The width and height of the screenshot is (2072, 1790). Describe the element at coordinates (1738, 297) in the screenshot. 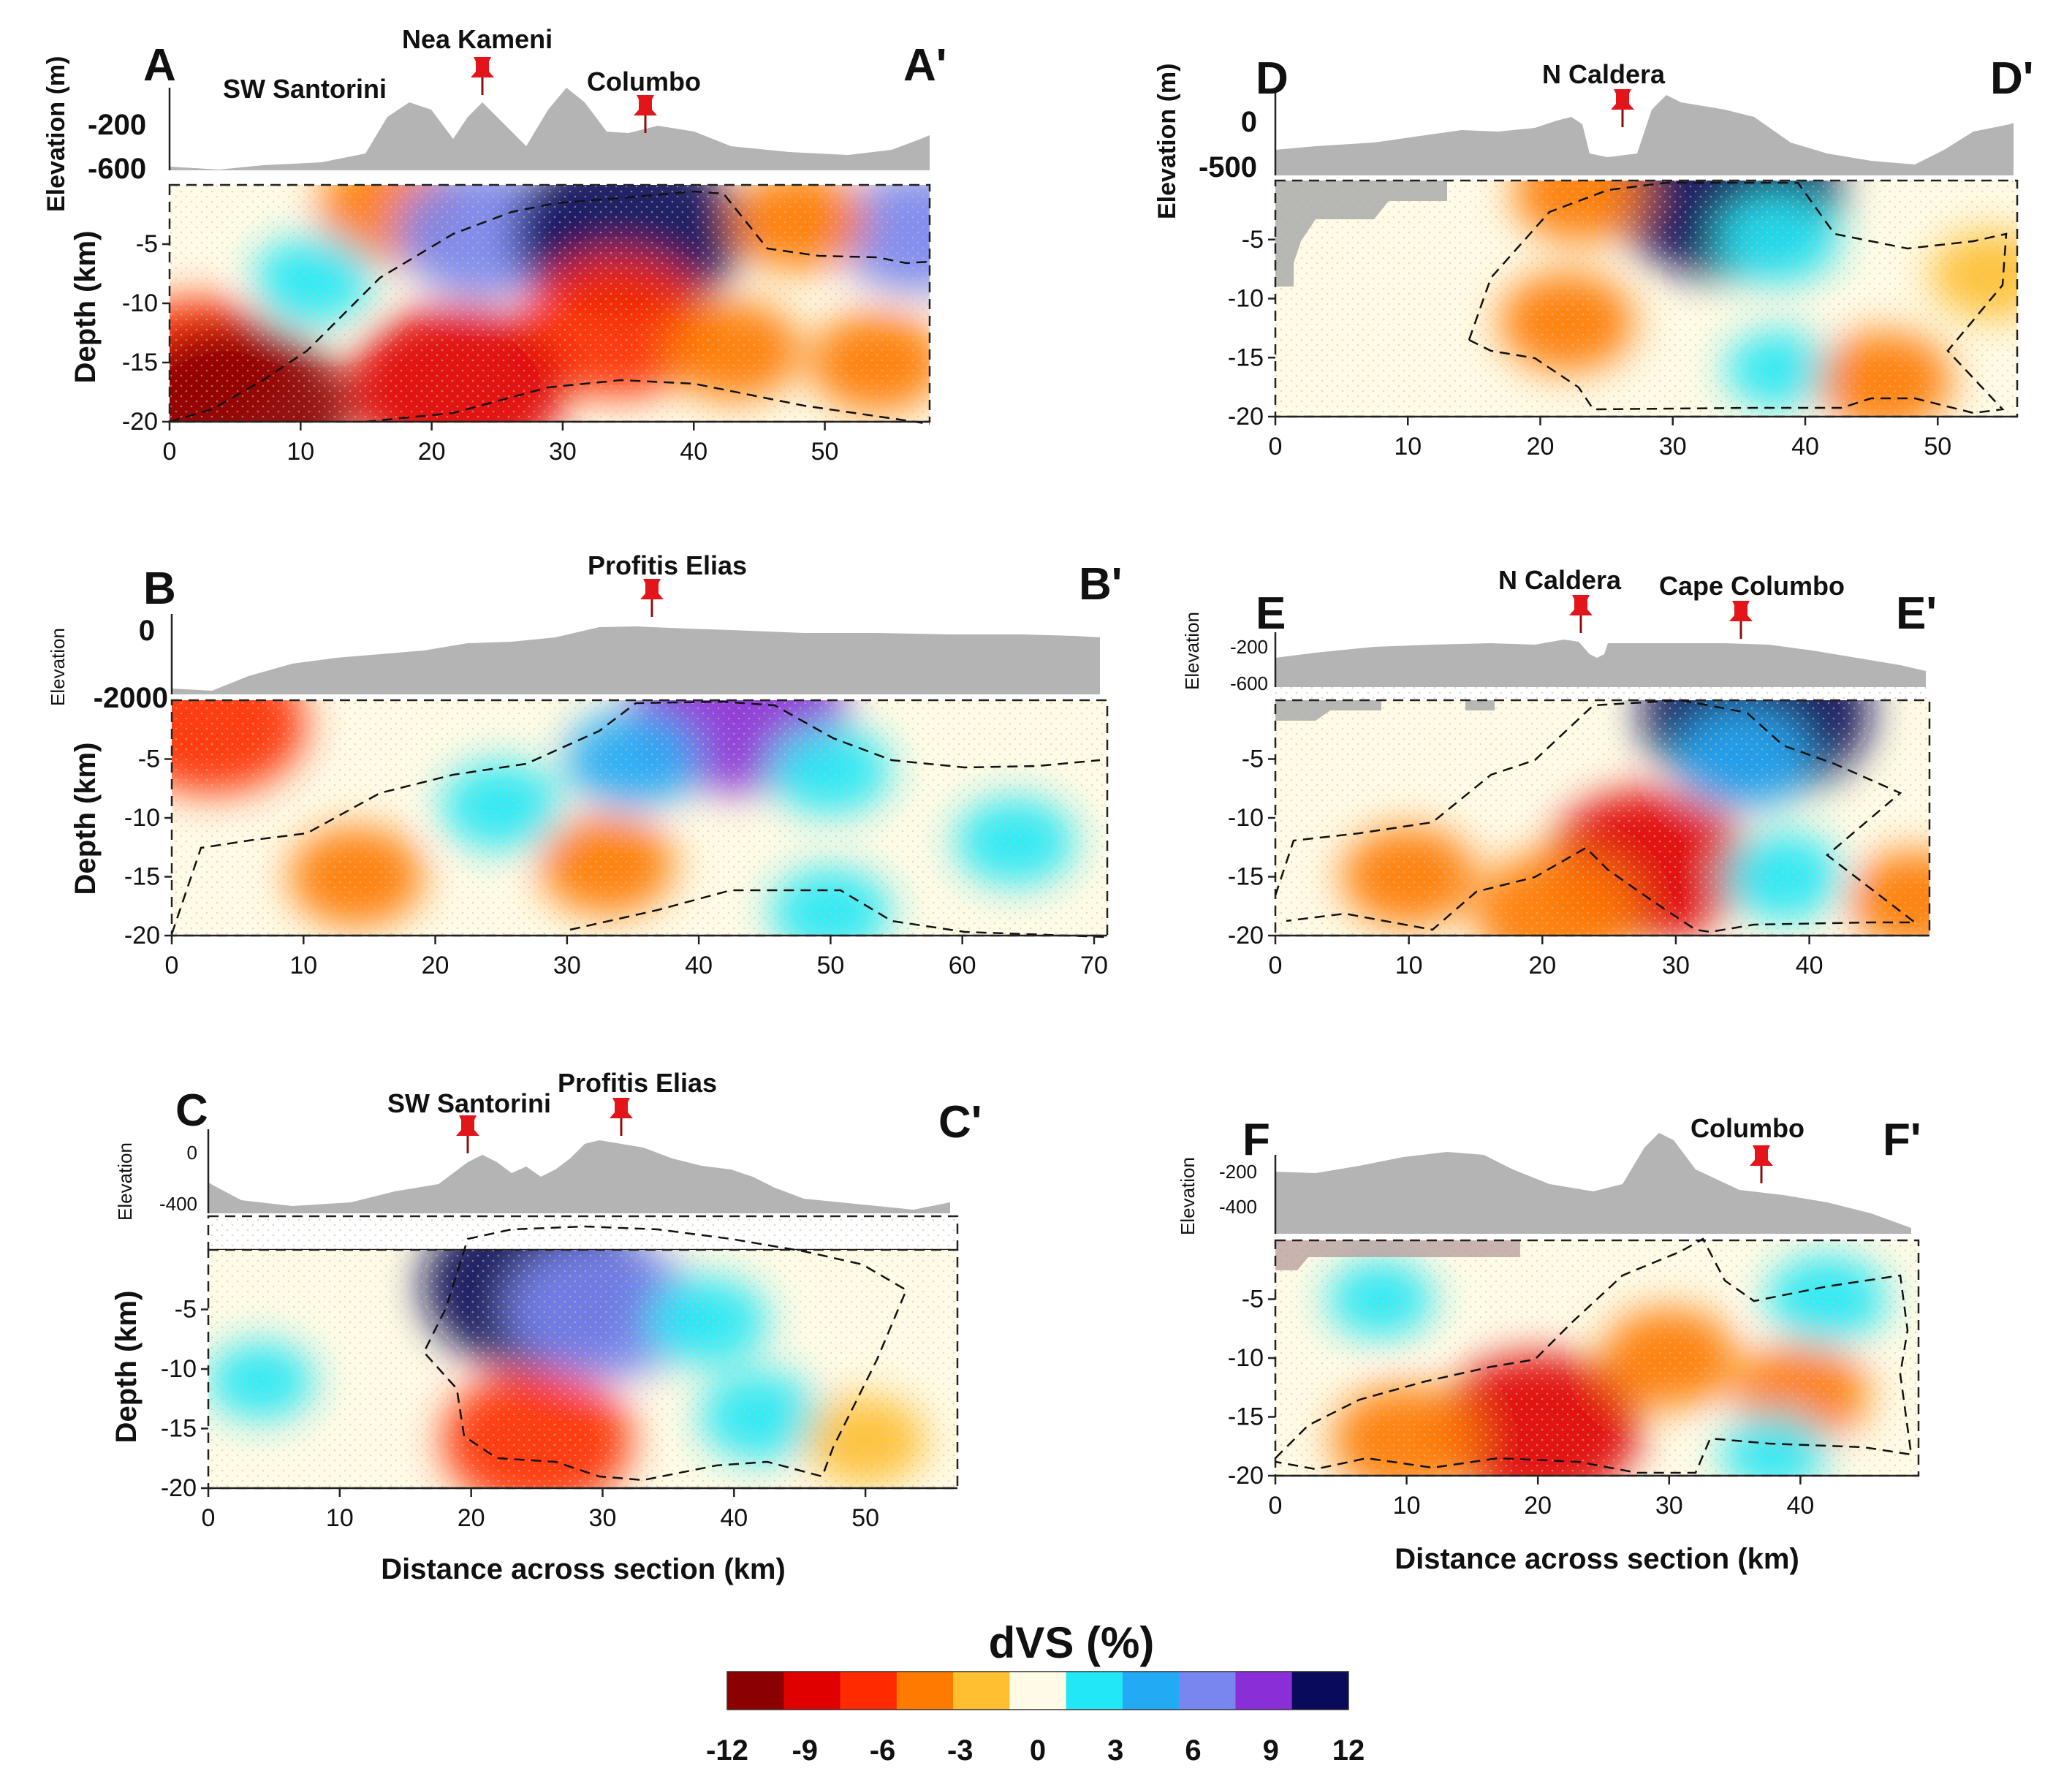

I see `section-d-anomaly-outline` at that location.